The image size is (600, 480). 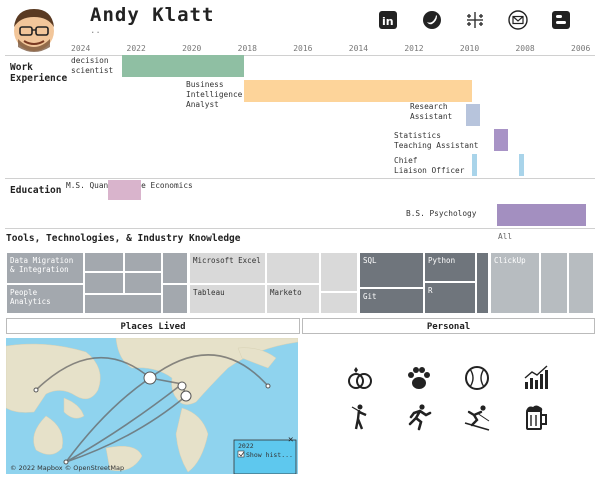 What do you see at coordinates (214, 94) in the screenshot?
I see `job-title: Business Intelligence Analyst` at bounding box center [214, 94].